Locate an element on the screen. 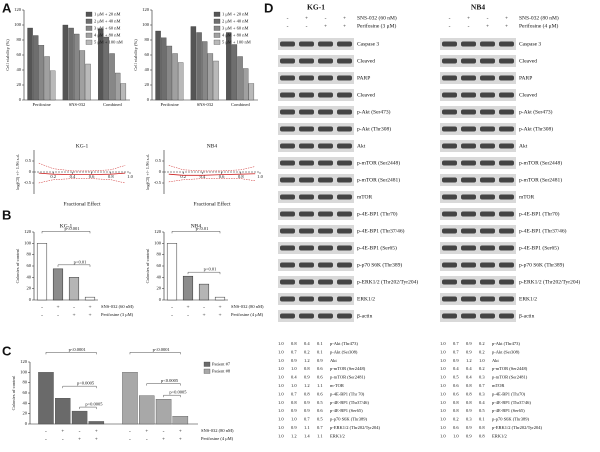  ci-line is located at coordinates (212, 174).